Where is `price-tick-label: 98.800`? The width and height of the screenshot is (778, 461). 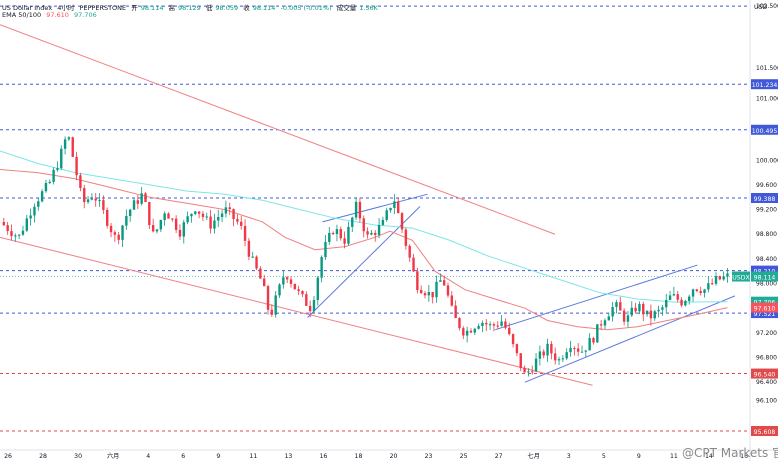 price-tick-label: 98.800 is located at coordinates (766, 234).